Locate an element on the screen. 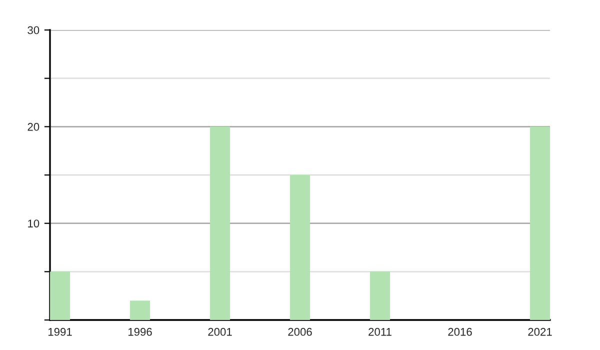  x-tick-label: 2016 is located at coordinates (460, 332).